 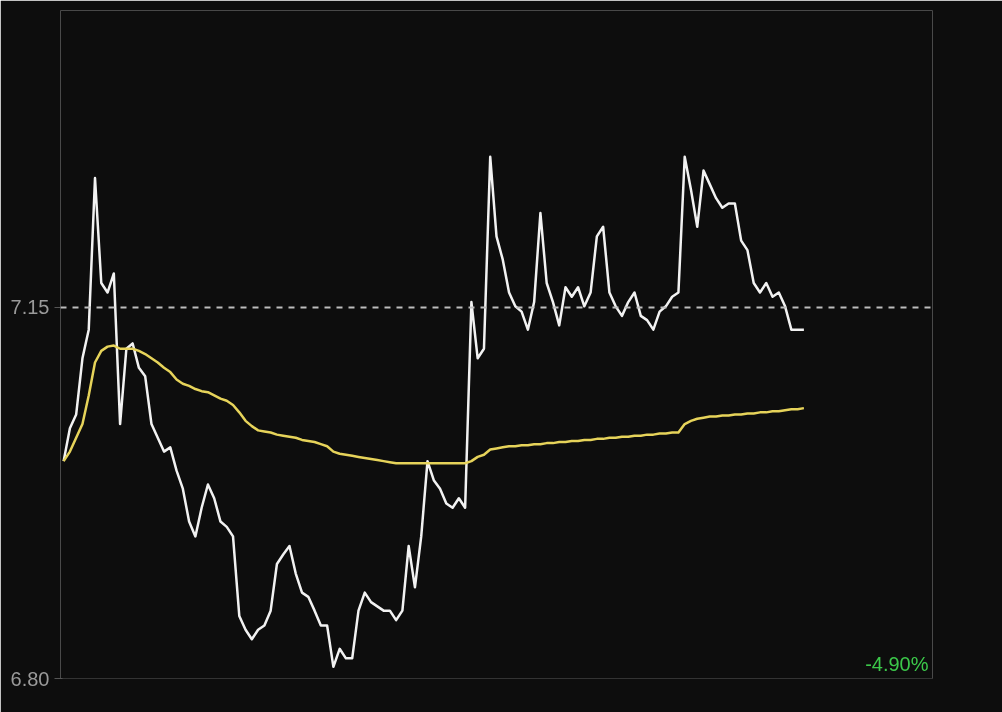 I want to click on annotation: -4.90%, so click(x=897, y=663).